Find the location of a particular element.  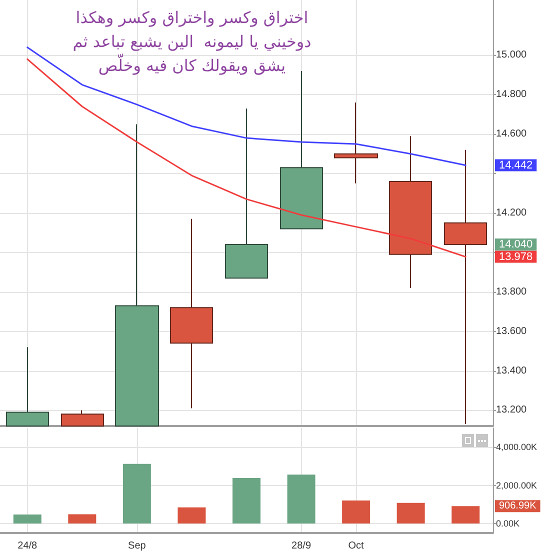

y-tick-label: 14.800 is located at coordinates (512, 94).